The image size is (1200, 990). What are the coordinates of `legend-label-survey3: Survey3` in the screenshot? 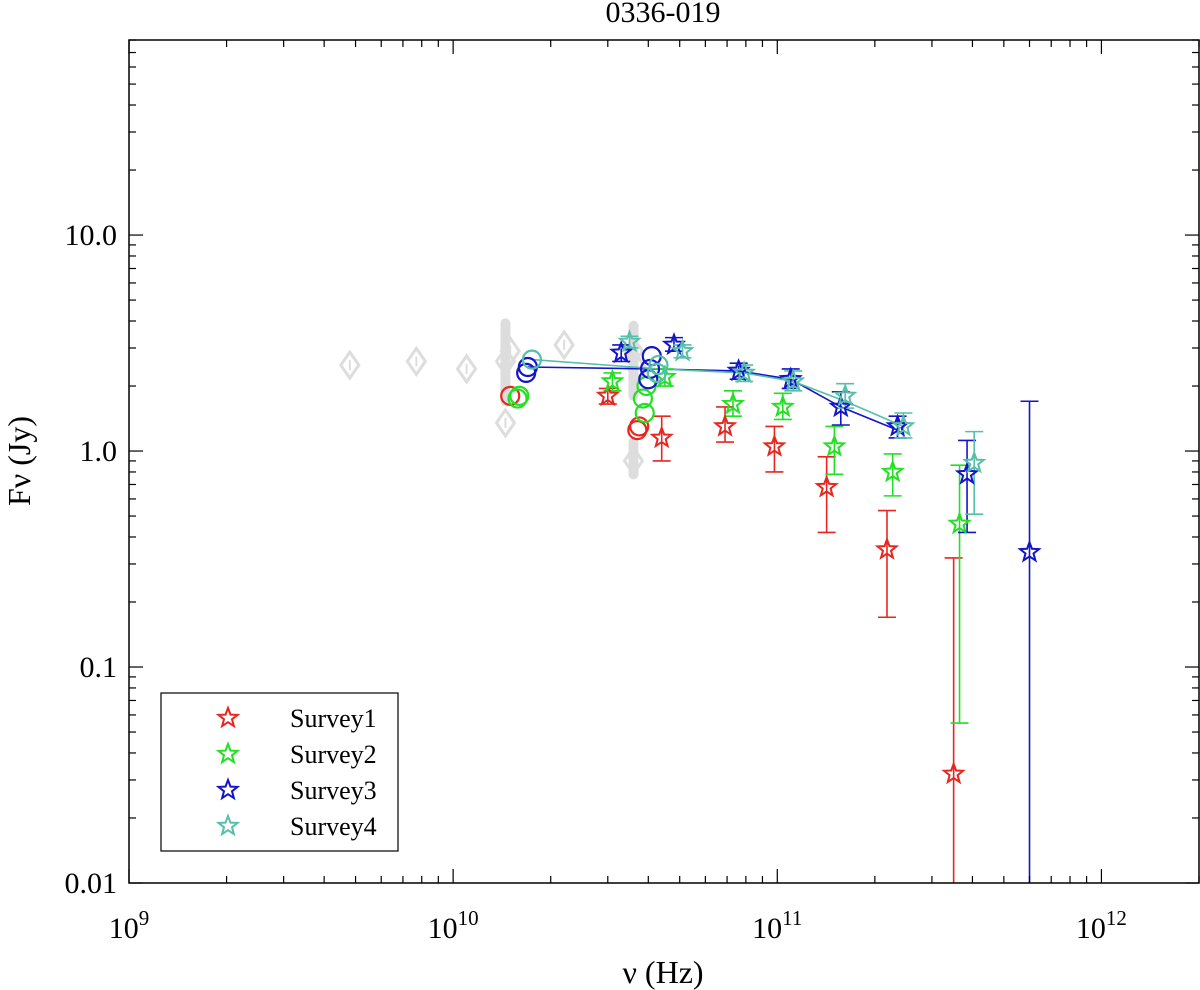 It's located at (333, 790).